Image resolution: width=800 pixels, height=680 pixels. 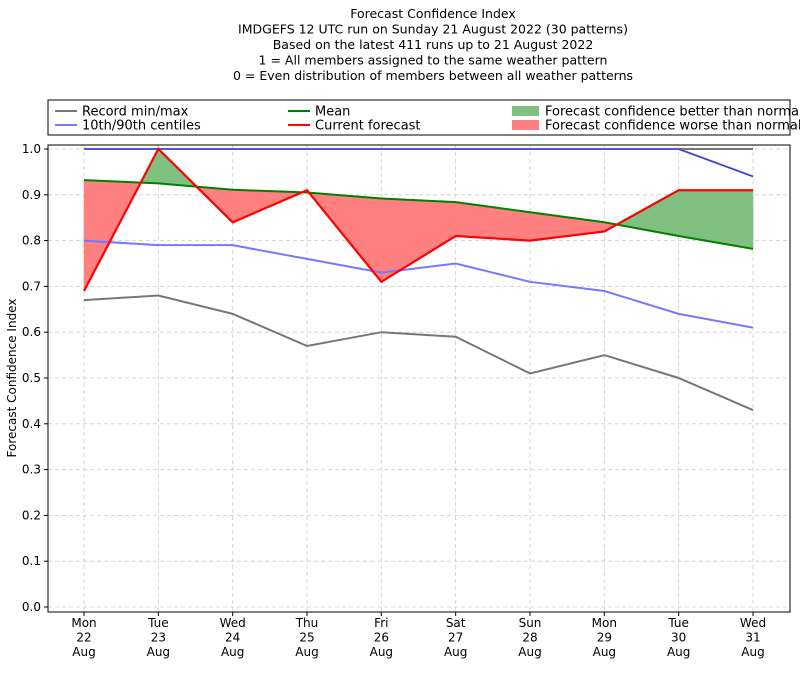 What do you see at coordinates (418, 284) in the screenshot?
I see `centile-10-line` at bounding box center [418, 284].